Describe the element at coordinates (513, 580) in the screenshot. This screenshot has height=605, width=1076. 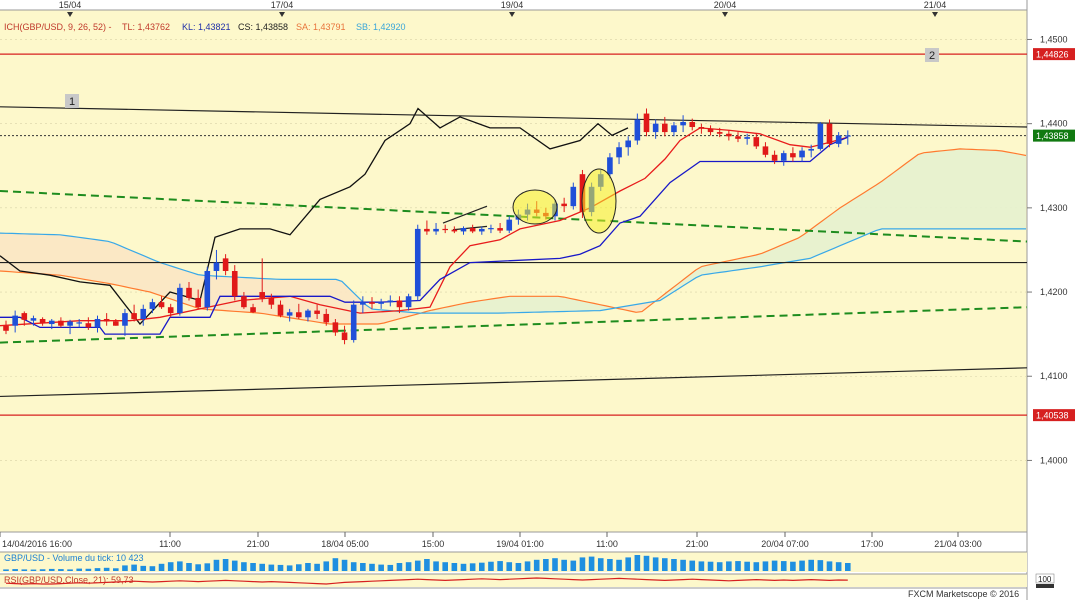
I see `rsi-panel` at that location.